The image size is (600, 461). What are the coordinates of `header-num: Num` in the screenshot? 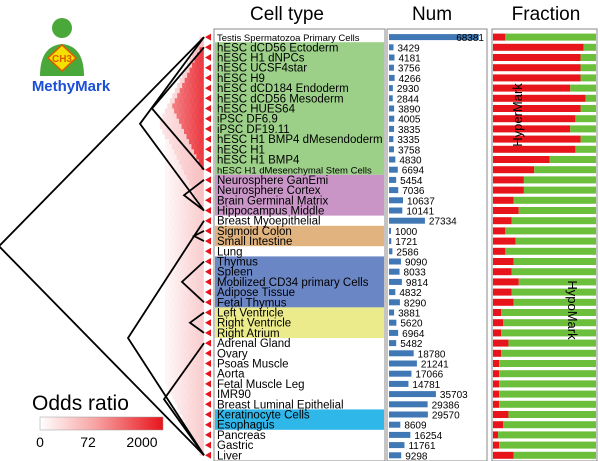 It's located at (432, 14).